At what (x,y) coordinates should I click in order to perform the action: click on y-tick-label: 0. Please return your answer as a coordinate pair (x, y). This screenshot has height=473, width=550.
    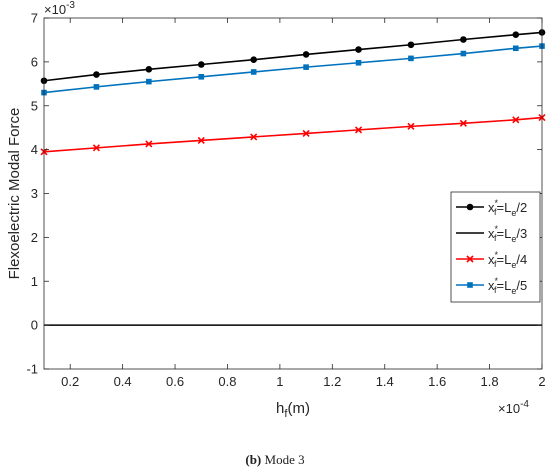
    Looking at the image, I should click on (34, 325).